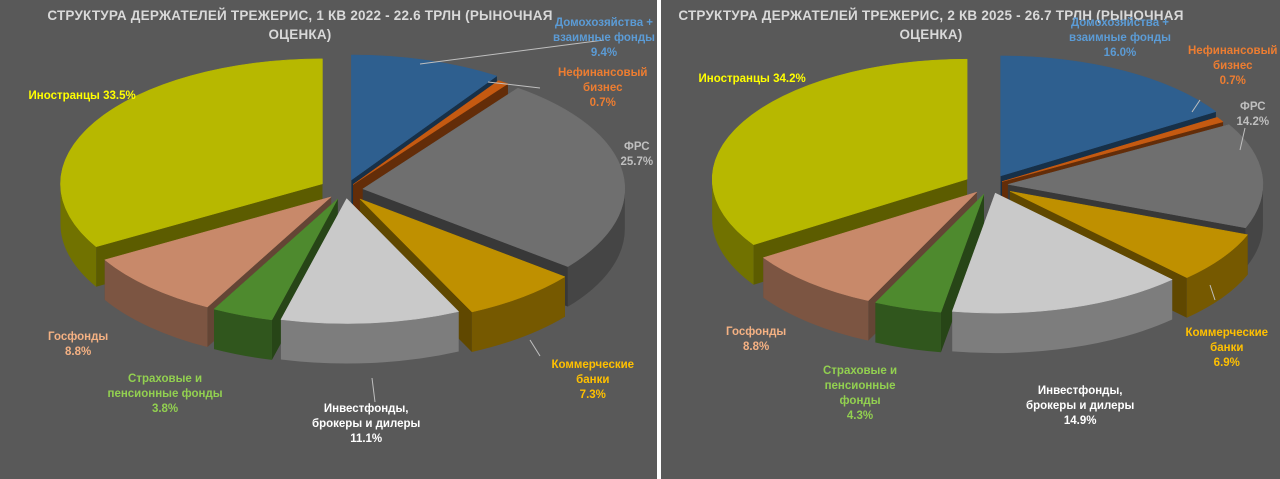 The height and width of the screenshot is (479, 1280). What do you see at coordinates (637, 162) in the screenshot?
I see `data-label-value: 25.7%` at bounding box center [637, 162].